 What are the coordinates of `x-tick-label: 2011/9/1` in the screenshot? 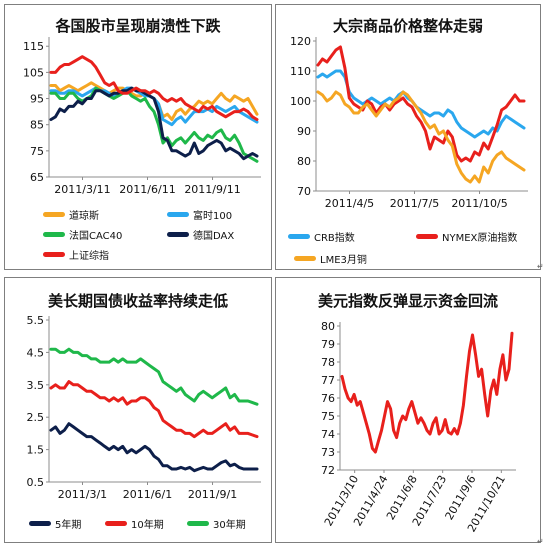 It's located at (212, 494).